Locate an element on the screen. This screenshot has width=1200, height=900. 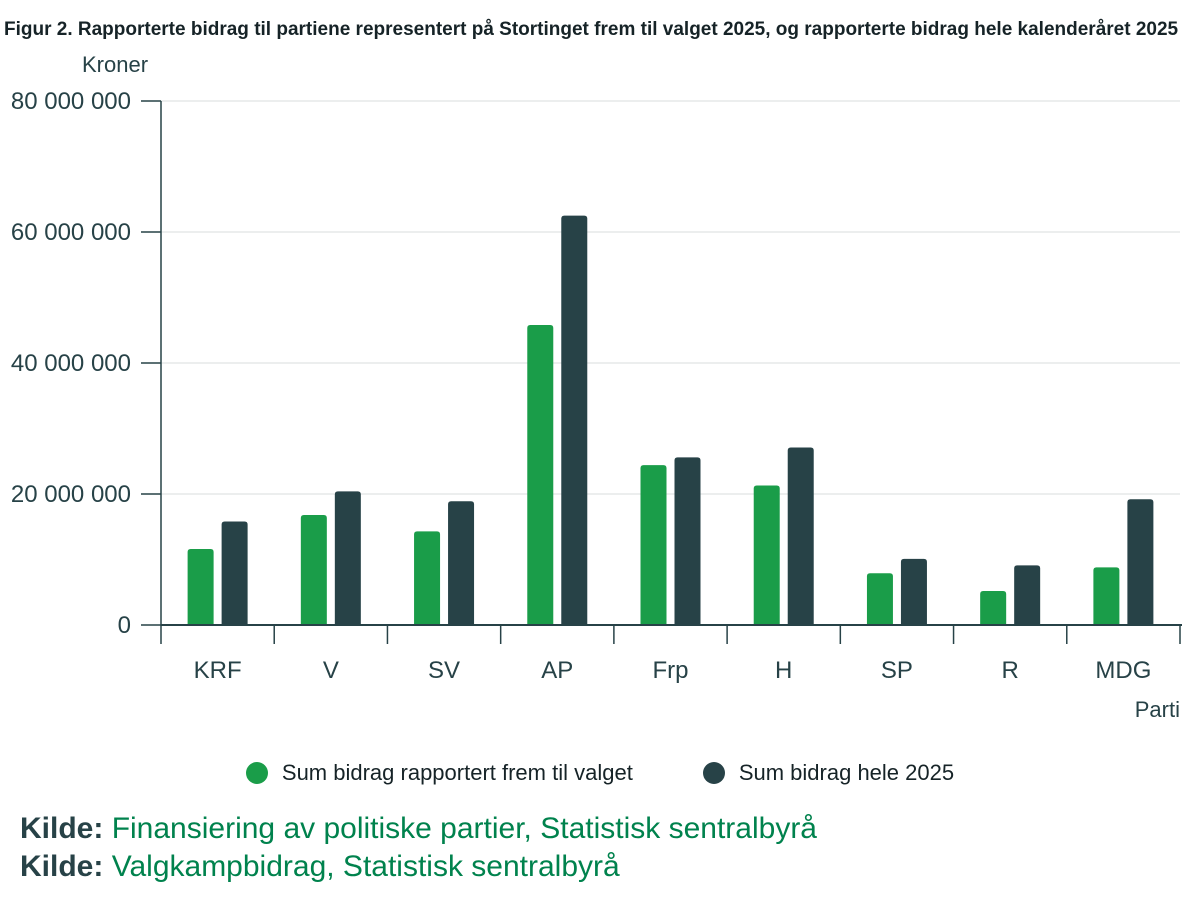
bar-sv-whole-year: Sum bidrag hele 2025: 18900000 is located at coordinates (461, 563).